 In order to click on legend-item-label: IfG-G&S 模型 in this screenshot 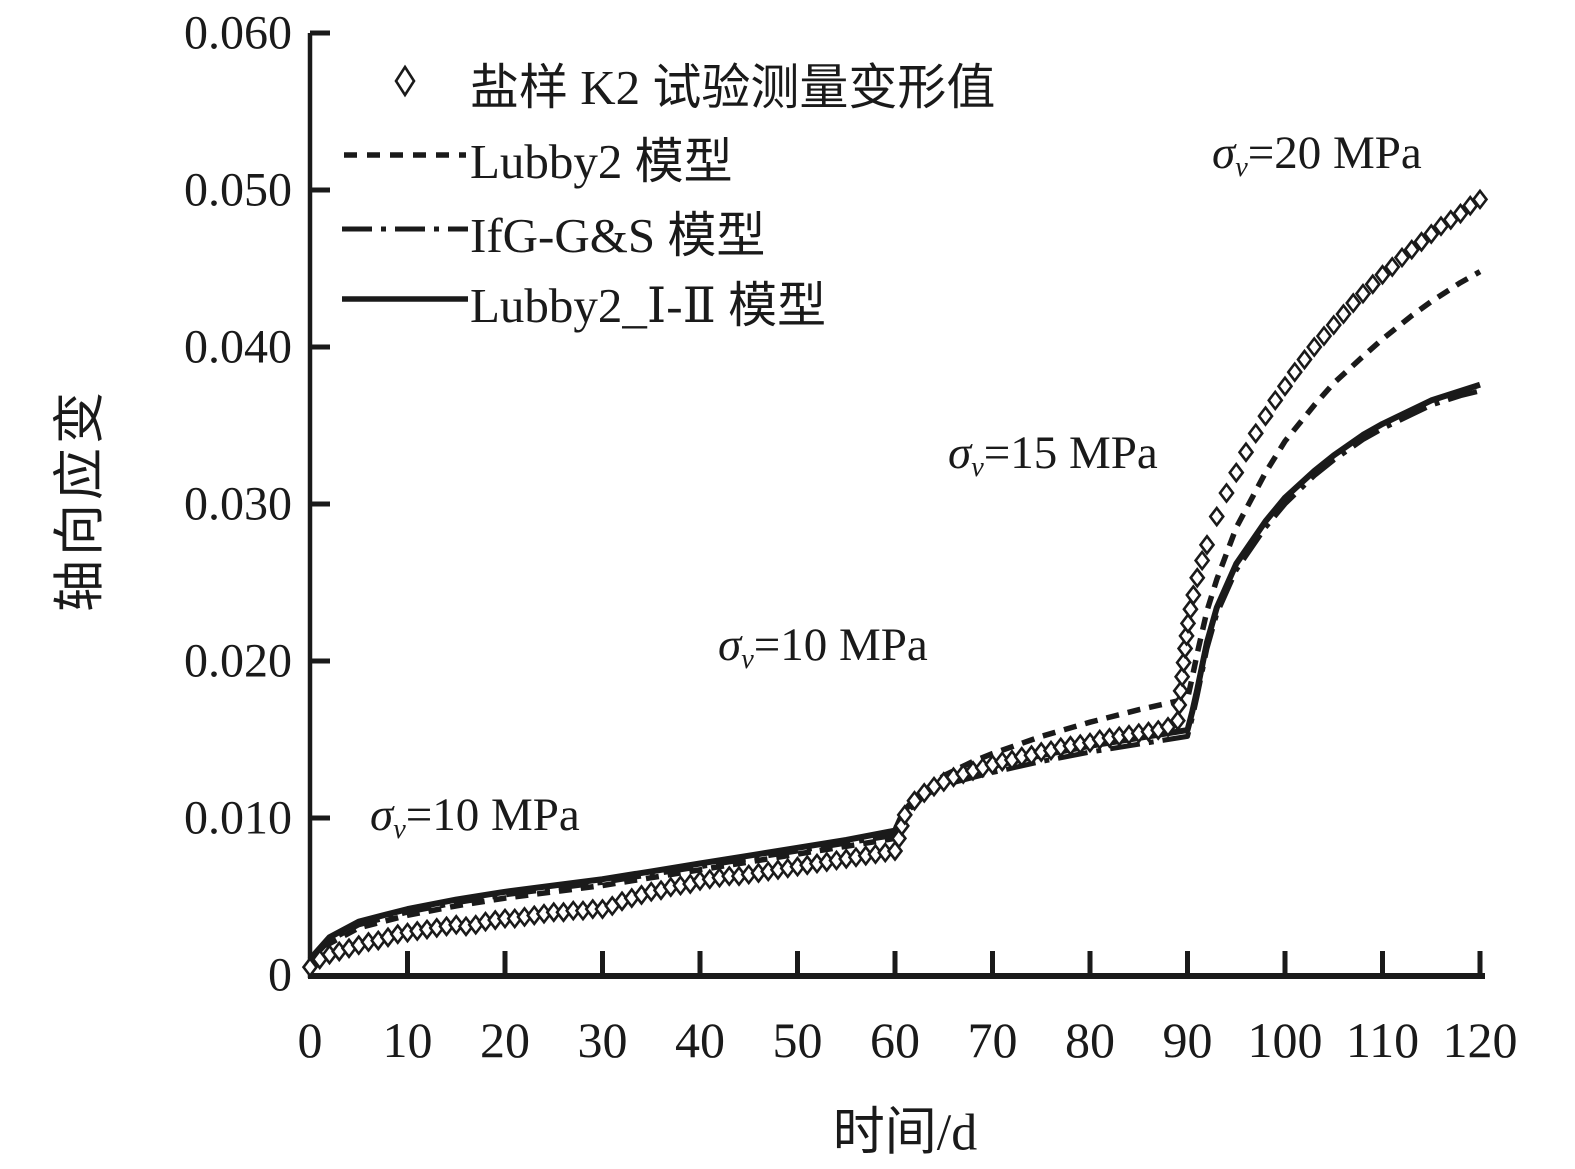, I will do `click(618, 235)`.